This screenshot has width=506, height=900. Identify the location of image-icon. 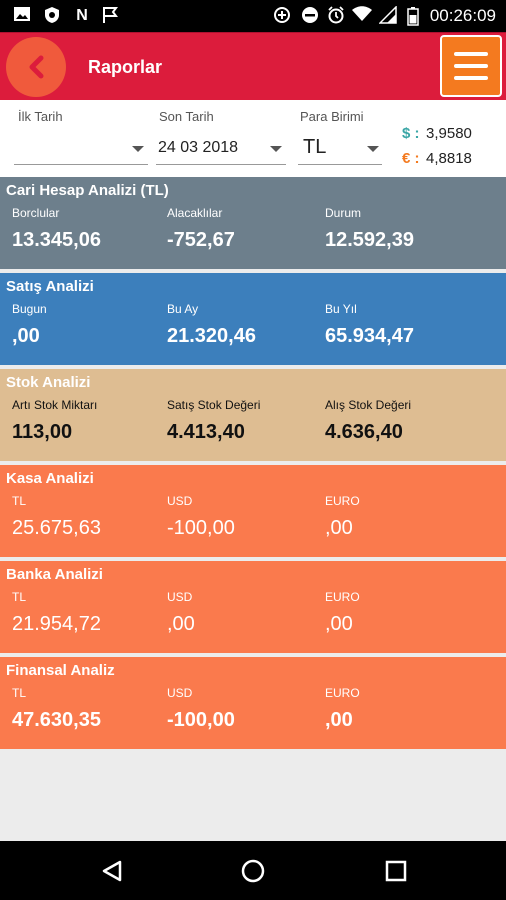
(22, 16).